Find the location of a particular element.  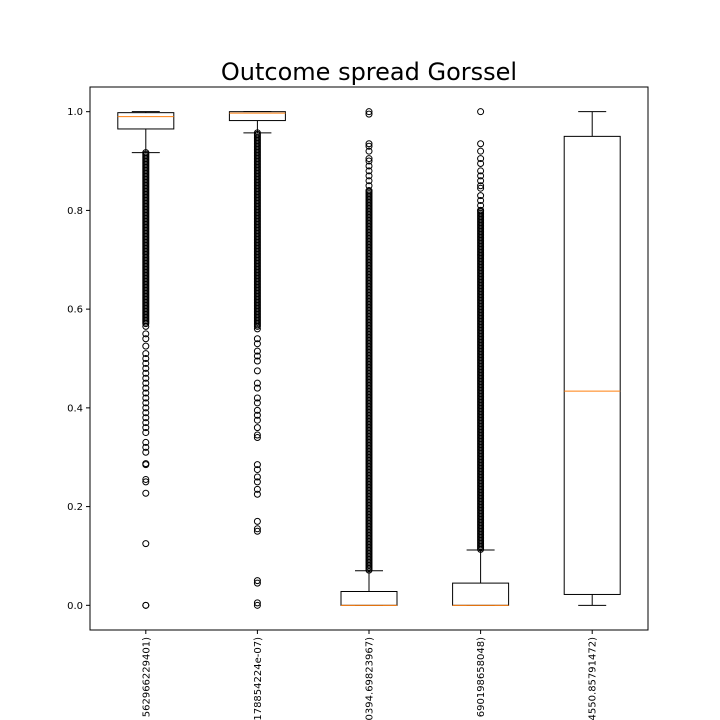

x-tick-label: 178854224e-07) is located at coordinates (258, 678).